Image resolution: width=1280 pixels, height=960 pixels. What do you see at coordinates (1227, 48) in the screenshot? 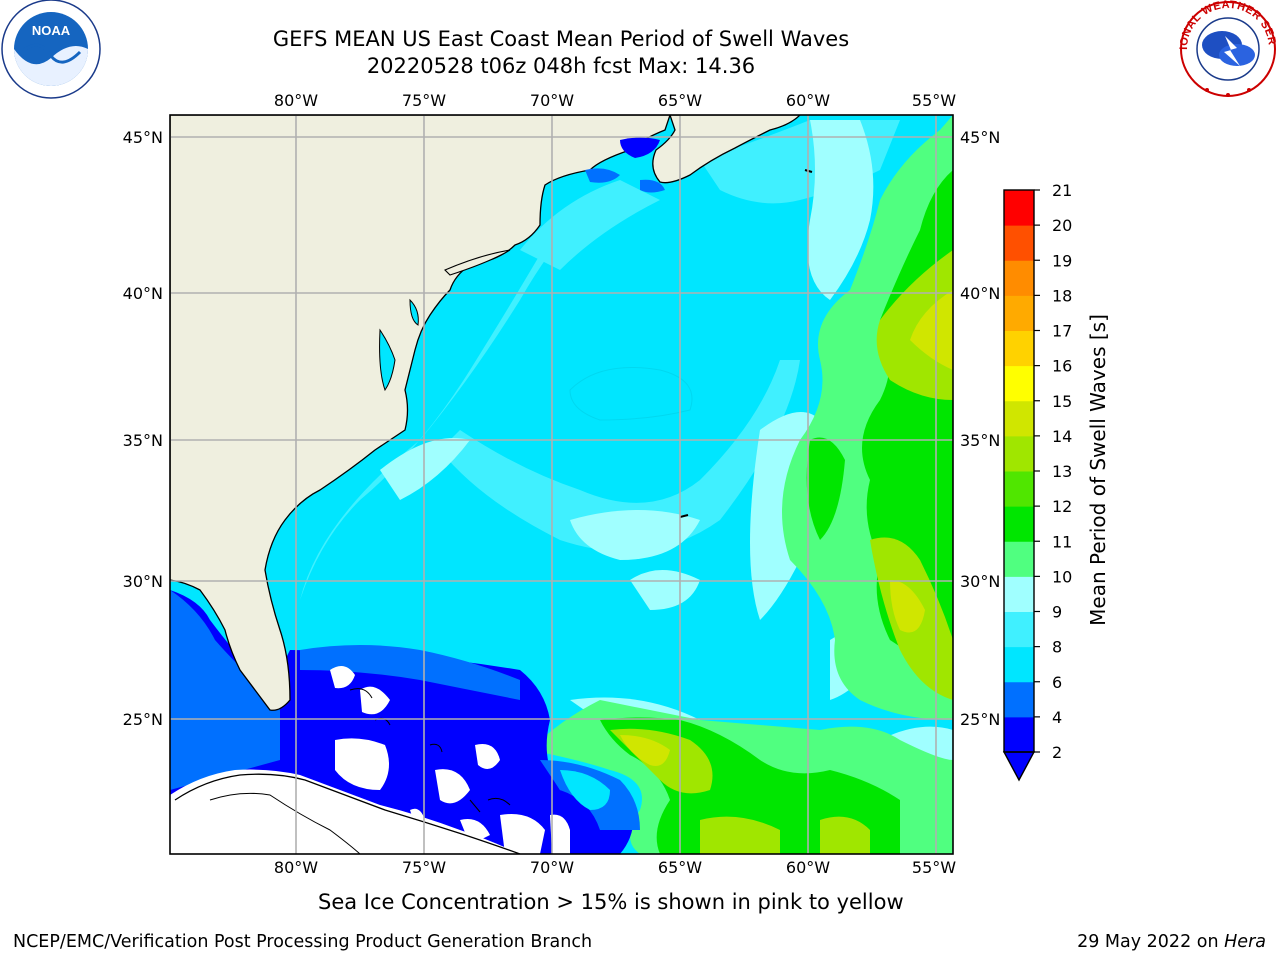
I see `nws-logo-icon: NATIONAL WEATHER SERVICE` at bounding box center [1227, 48].